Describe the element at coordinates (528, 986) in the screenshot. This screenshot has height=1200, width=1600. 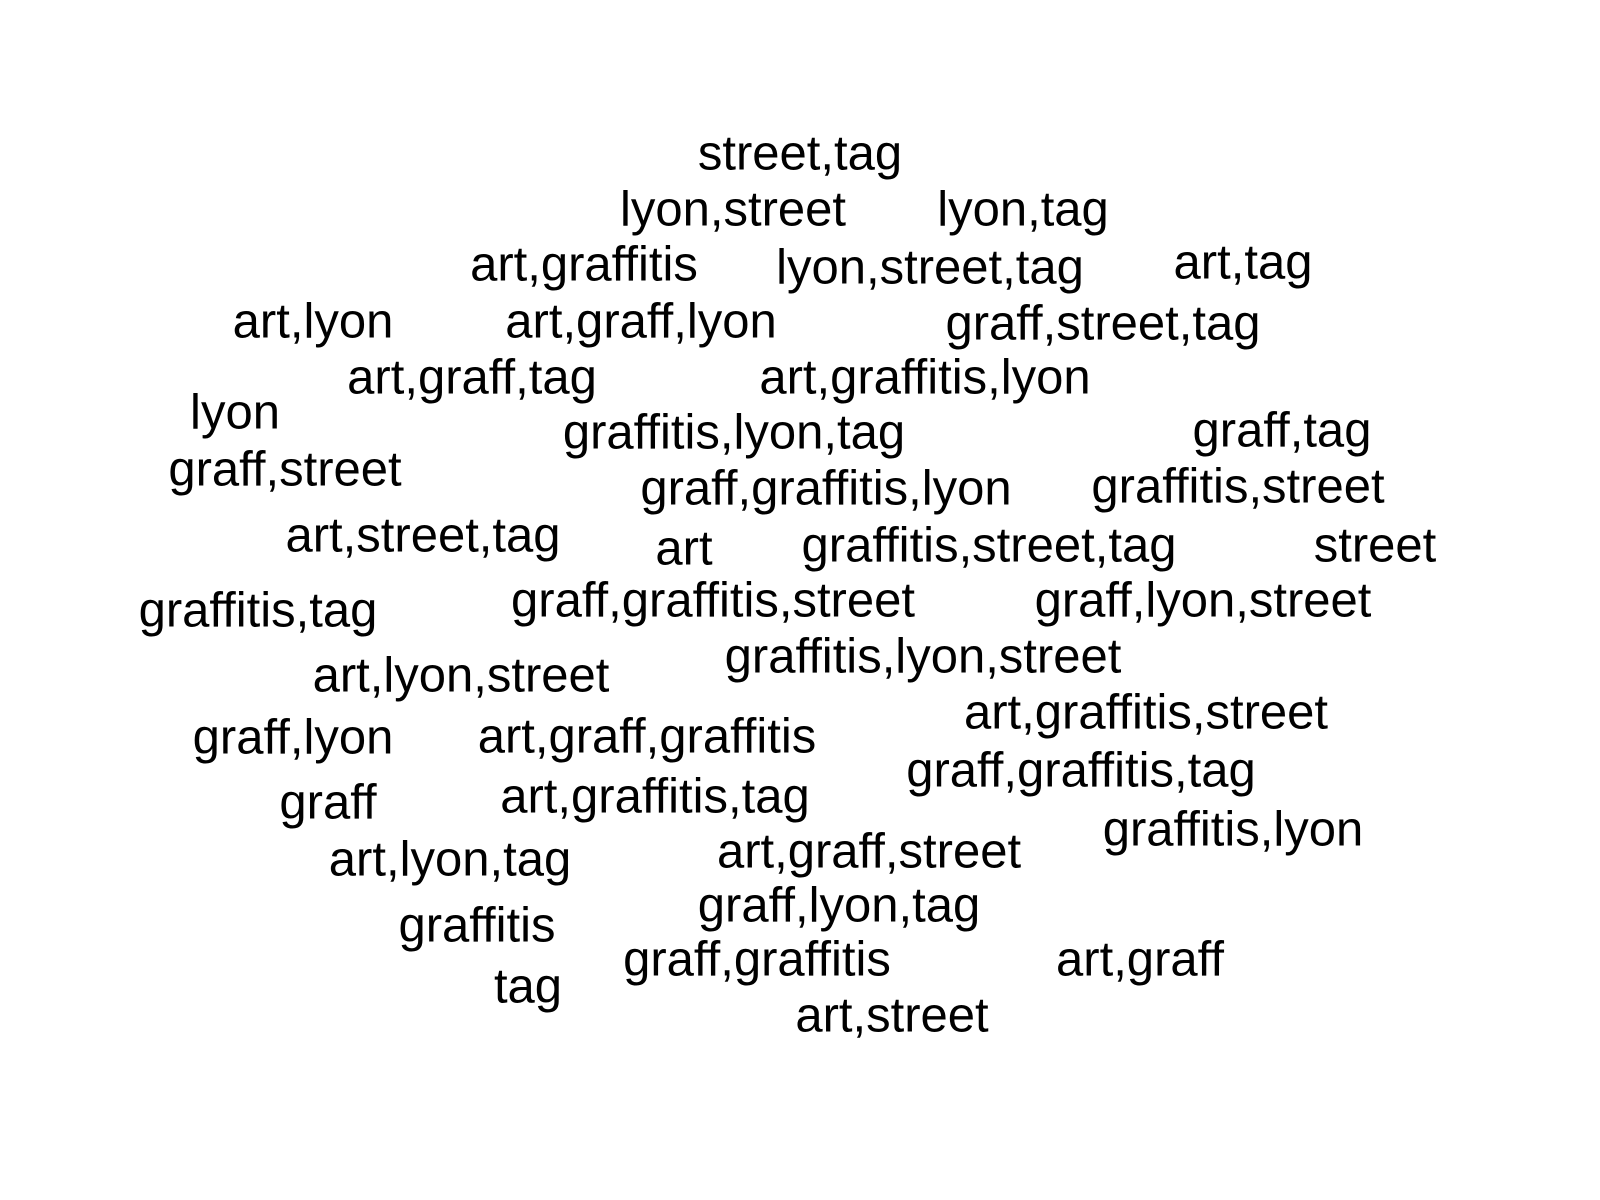
I see `word-39: tag` at that location.